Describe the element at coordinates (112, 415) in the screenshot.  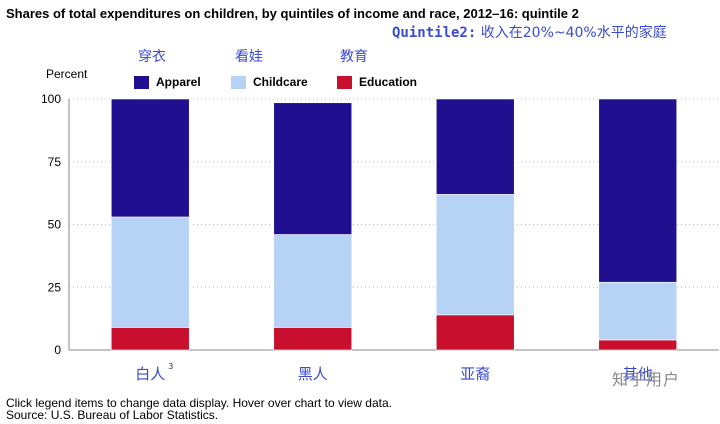
I see `footer-source: Source: U.S. Bureau of Labor Statistics.` at that location.